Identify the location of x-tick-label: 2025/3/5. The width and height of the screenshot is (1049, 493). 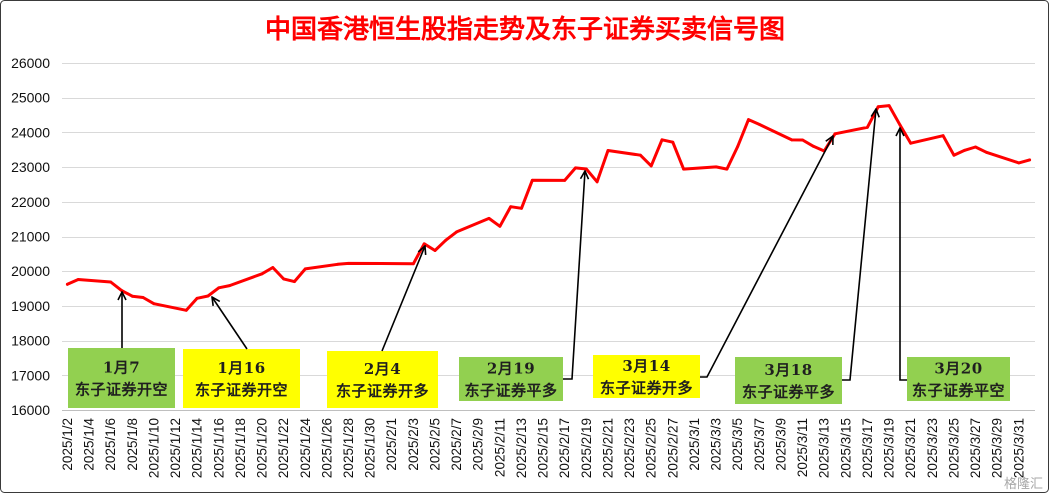
(737, 444).